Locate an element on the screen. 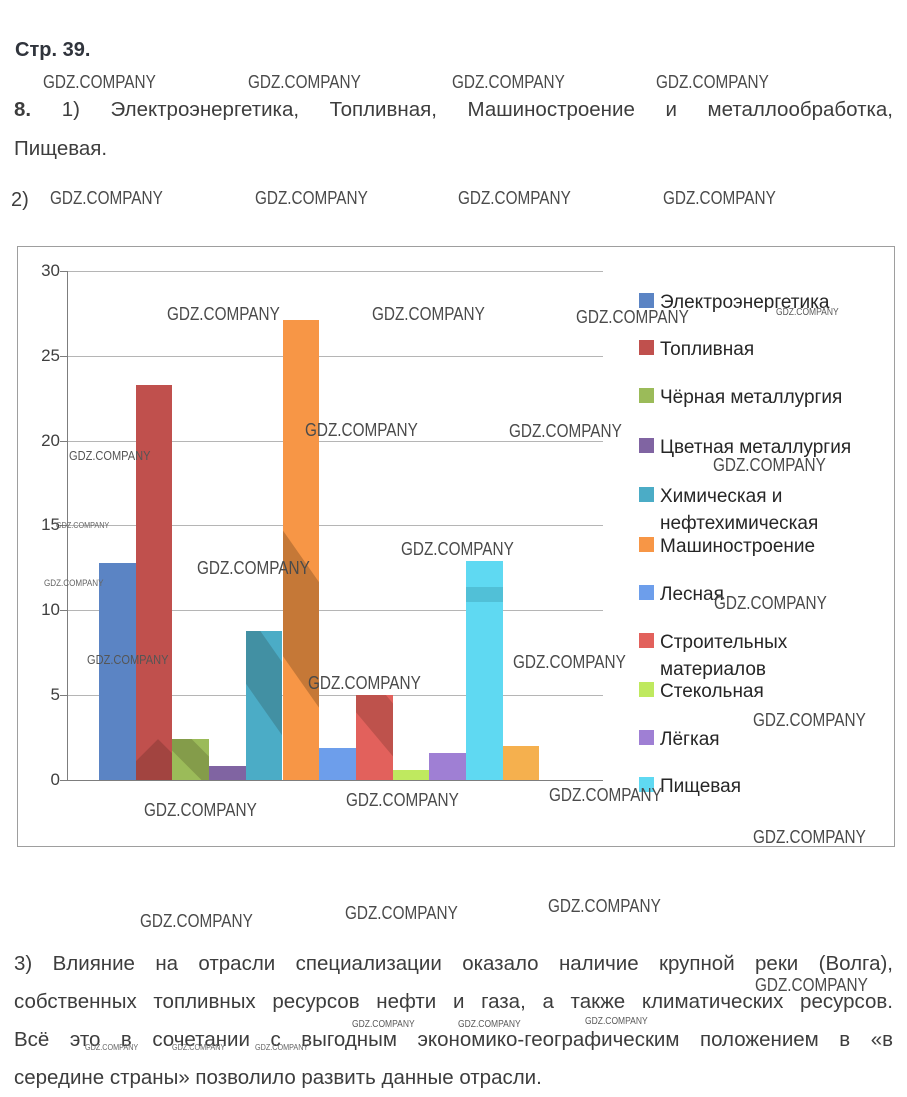 The width and height of the screenshot is (907, 1097). legend-label: Химическая и нефтехимическая is located at coordinates (739, 510).